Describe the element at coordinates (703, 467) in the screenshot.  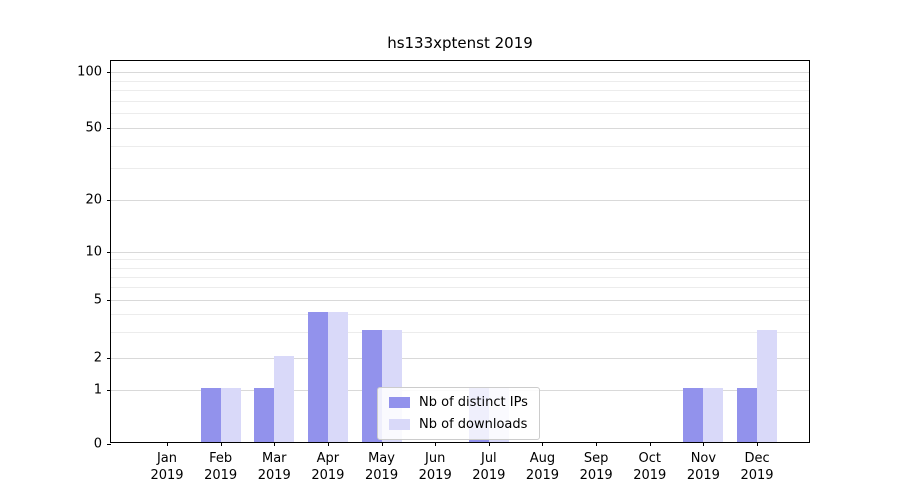
I see `x-tick-label: Nov 2019` at that location.